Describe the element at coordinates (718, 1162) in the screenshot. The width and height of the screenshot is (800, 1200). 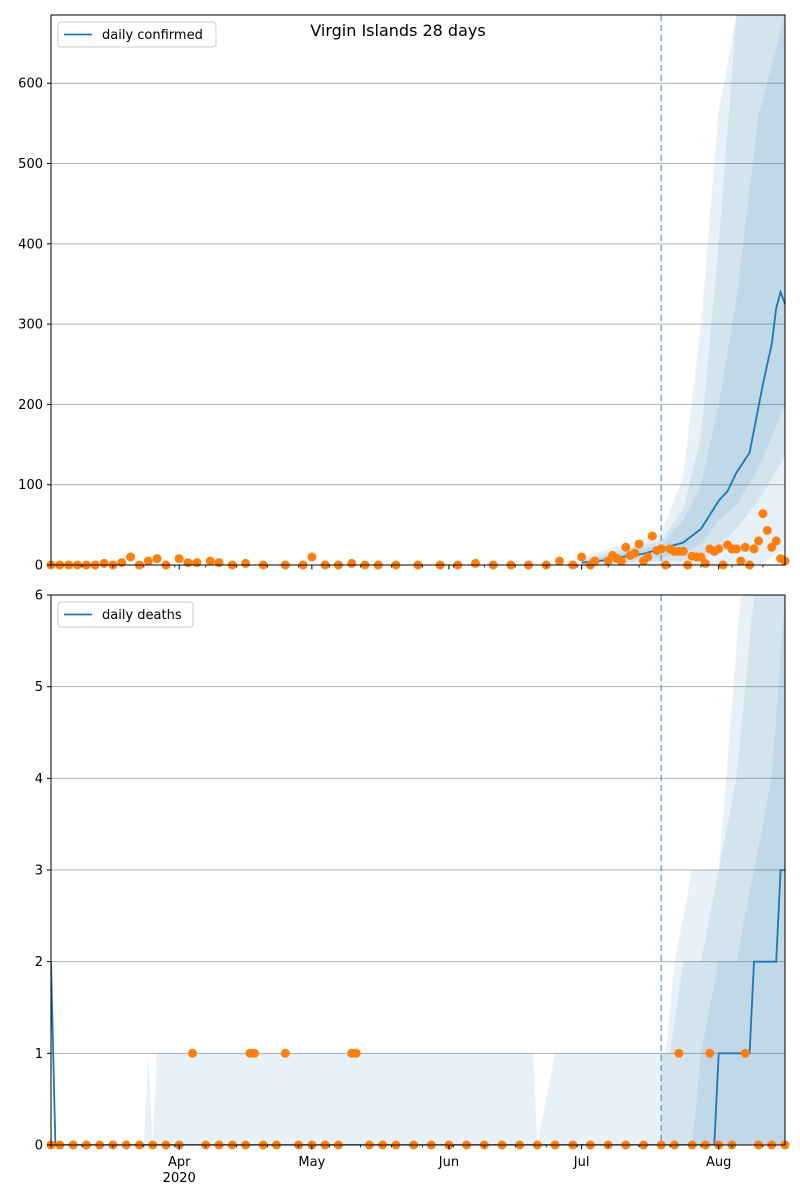
I see `x-tick-label: Aug` at that location.